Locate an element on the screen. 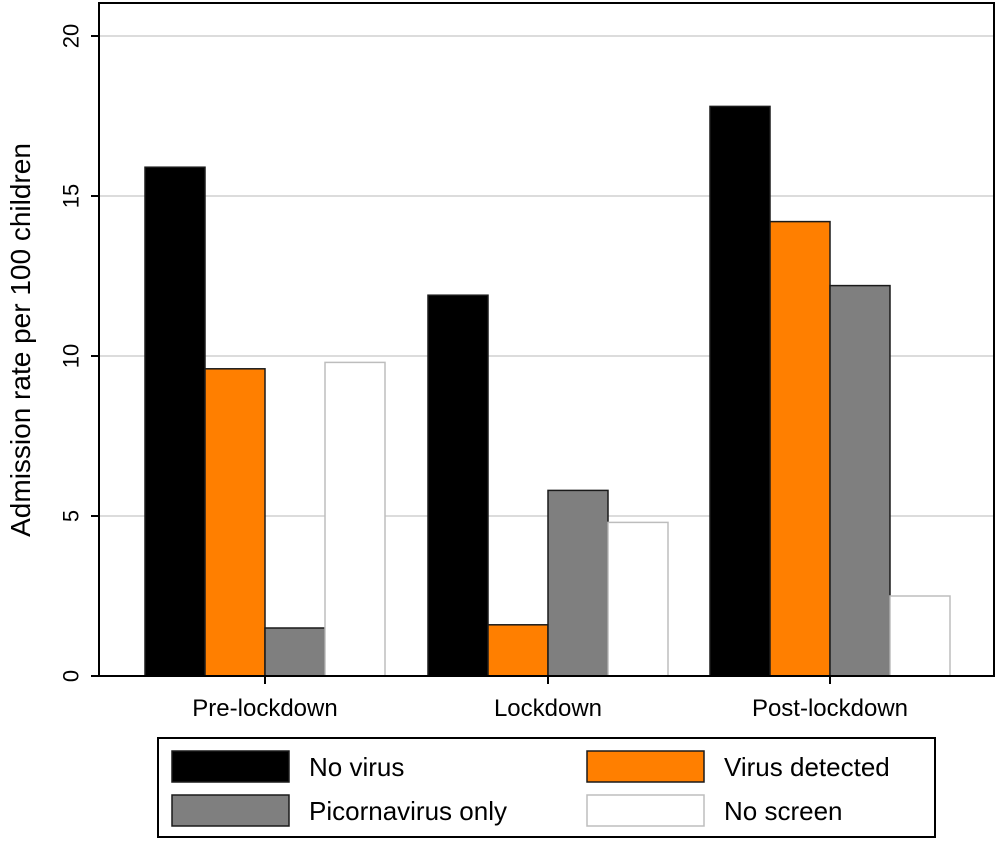 The height and width of the screenshot is (849, 1000). bar-virus-detected-lockdown is located at coordinates (518, 650).